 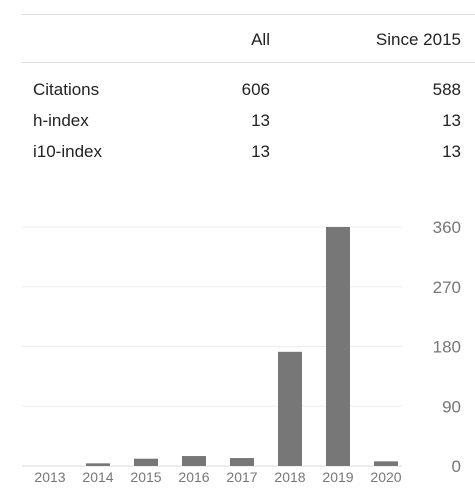 What do you see at coordinates (289, 477) in the screenshot?
I see `x-tick-label: 2018` at bounding box center [289, 477].